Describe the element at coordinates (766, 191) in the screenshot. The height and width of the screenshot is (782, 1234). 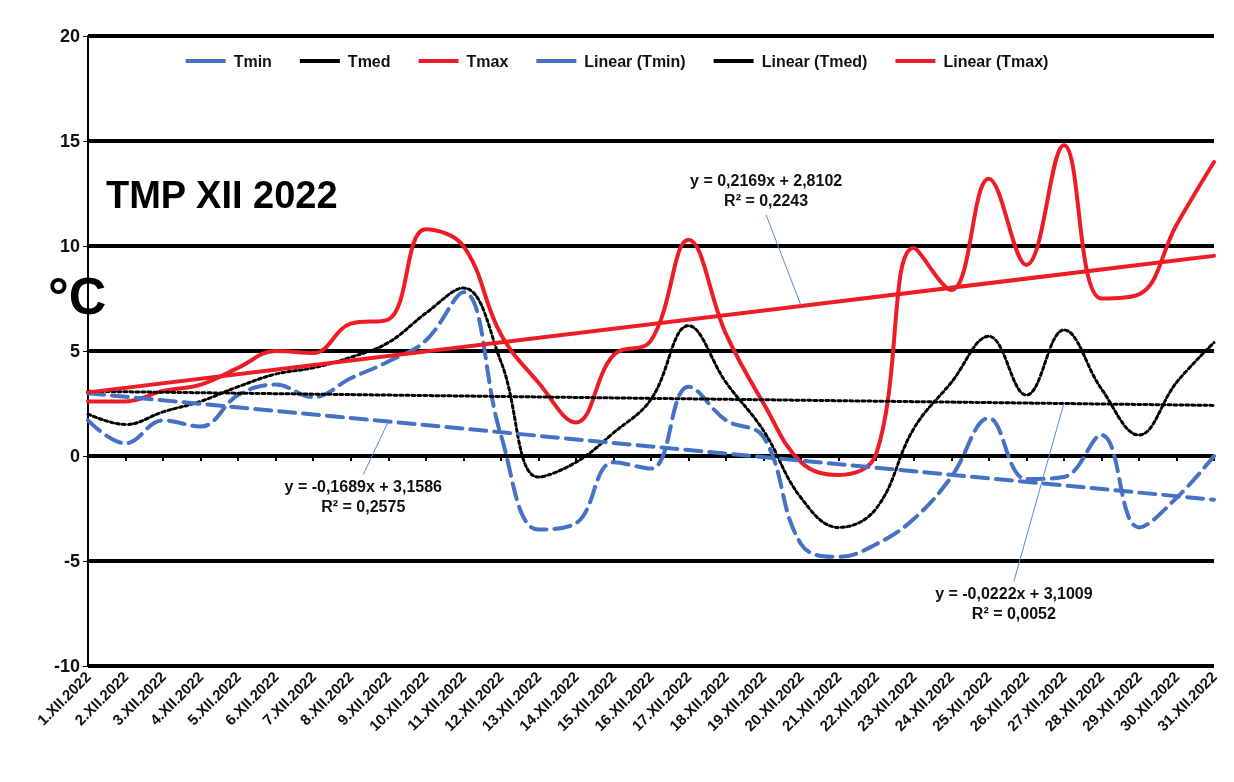
I see `annotation: y = 0,2169x + 2,8102 R² = 0,2243` at that location.